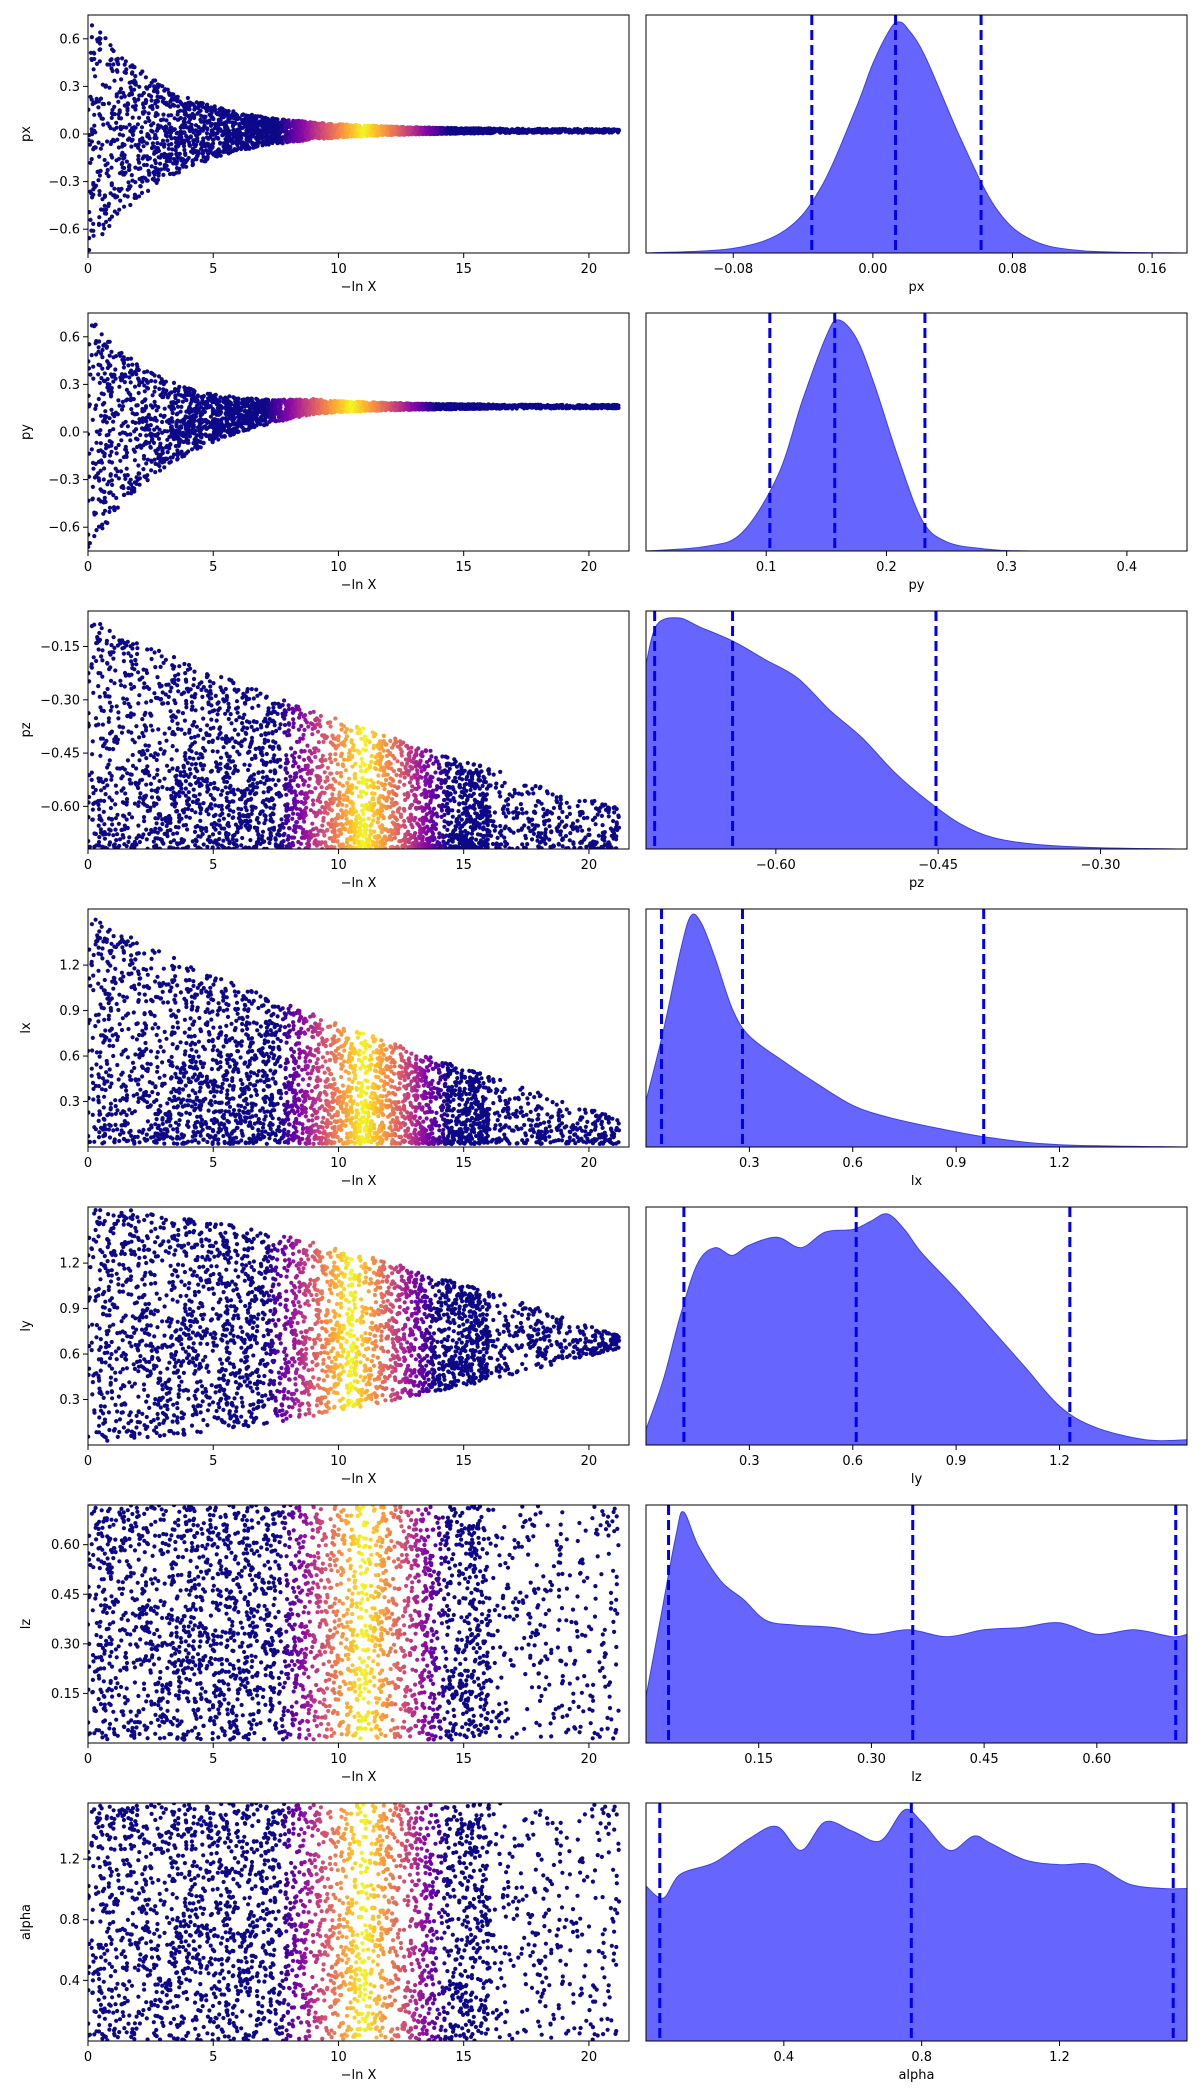  Describe the element at coordinates (324, 154) in the screenshot. I see `scatter-panel-px: 0 5 10 15 20−0.6−0.30.00.30.6px−ln X` at that location.